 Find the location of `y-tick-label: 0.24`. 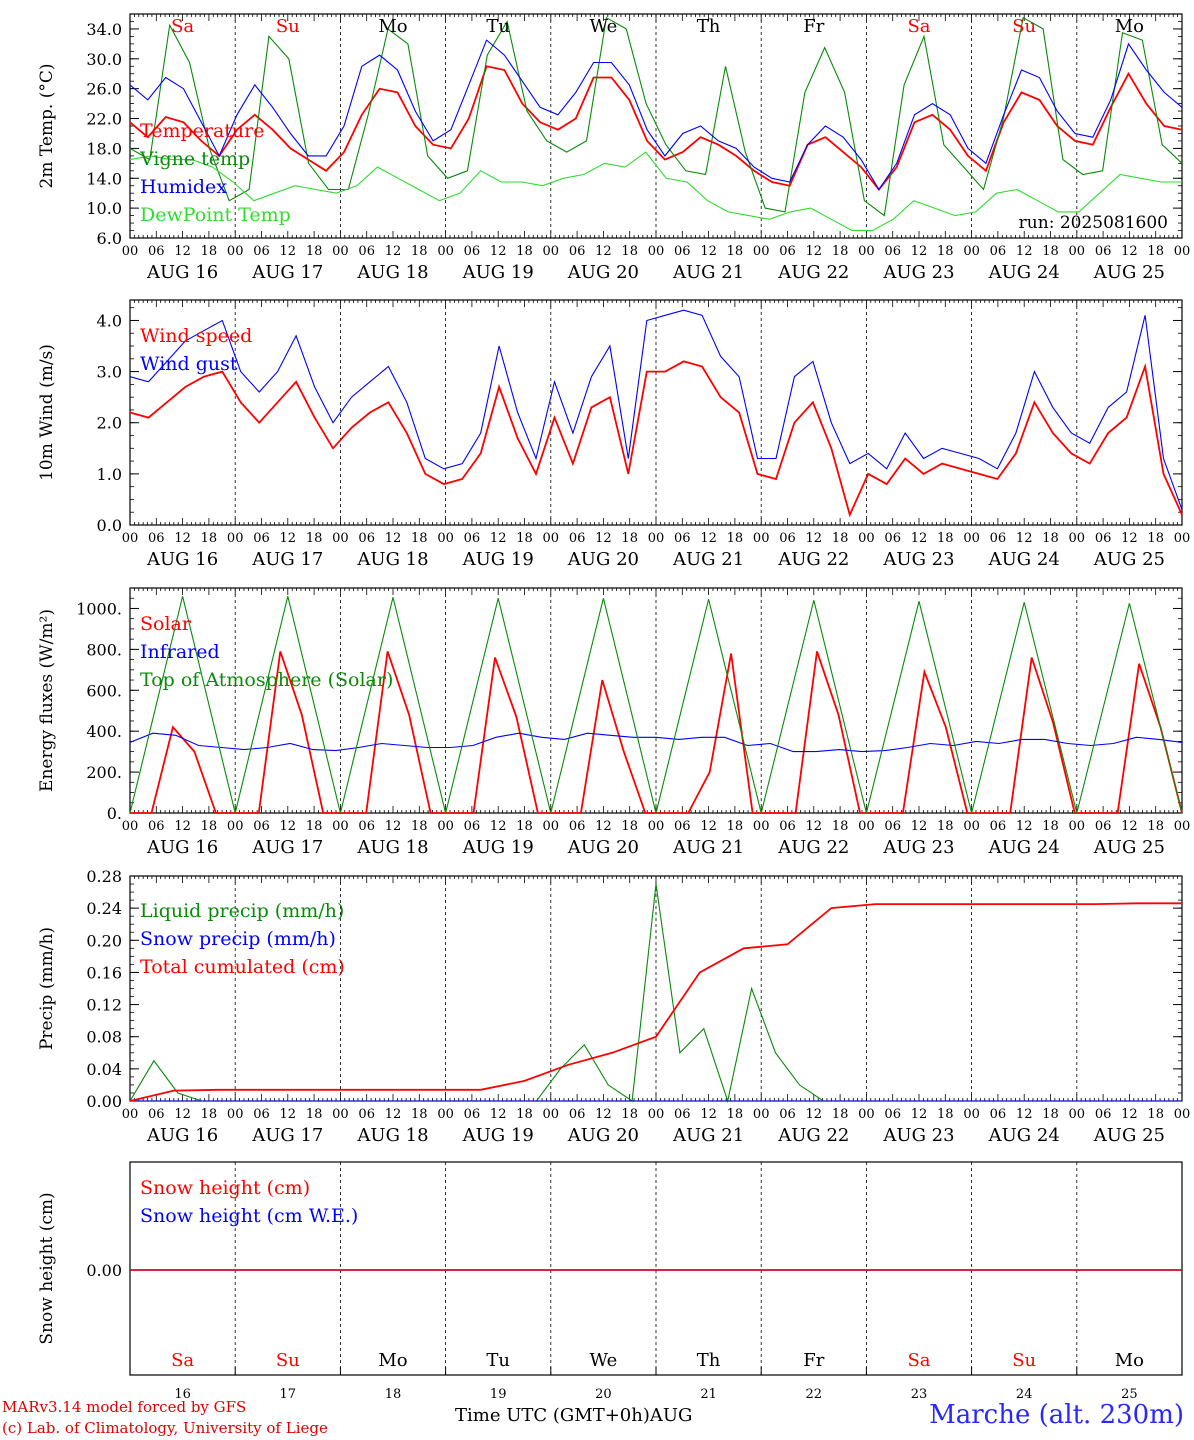

y-tick-label: 0.24 is located at coordinates (104, 908).